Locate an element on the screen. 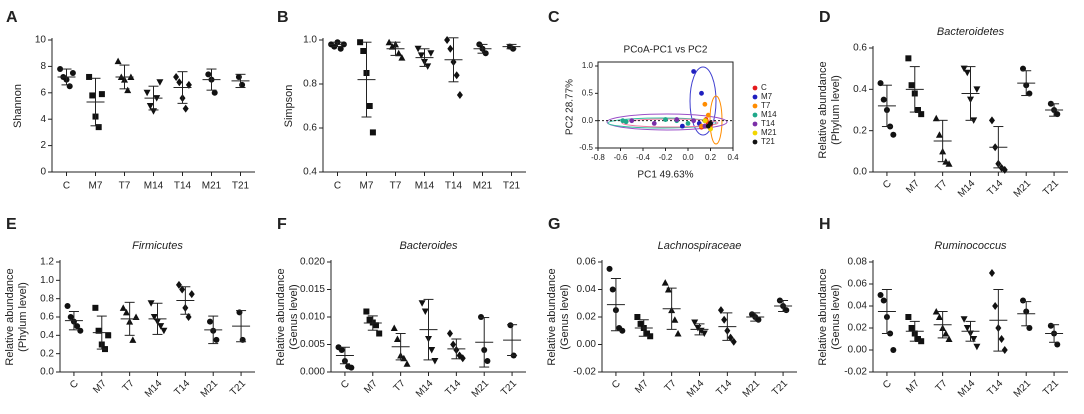 This screenshot has width=1084, height=414. y-tick-label: 2 is located at coordinates (43, 145).